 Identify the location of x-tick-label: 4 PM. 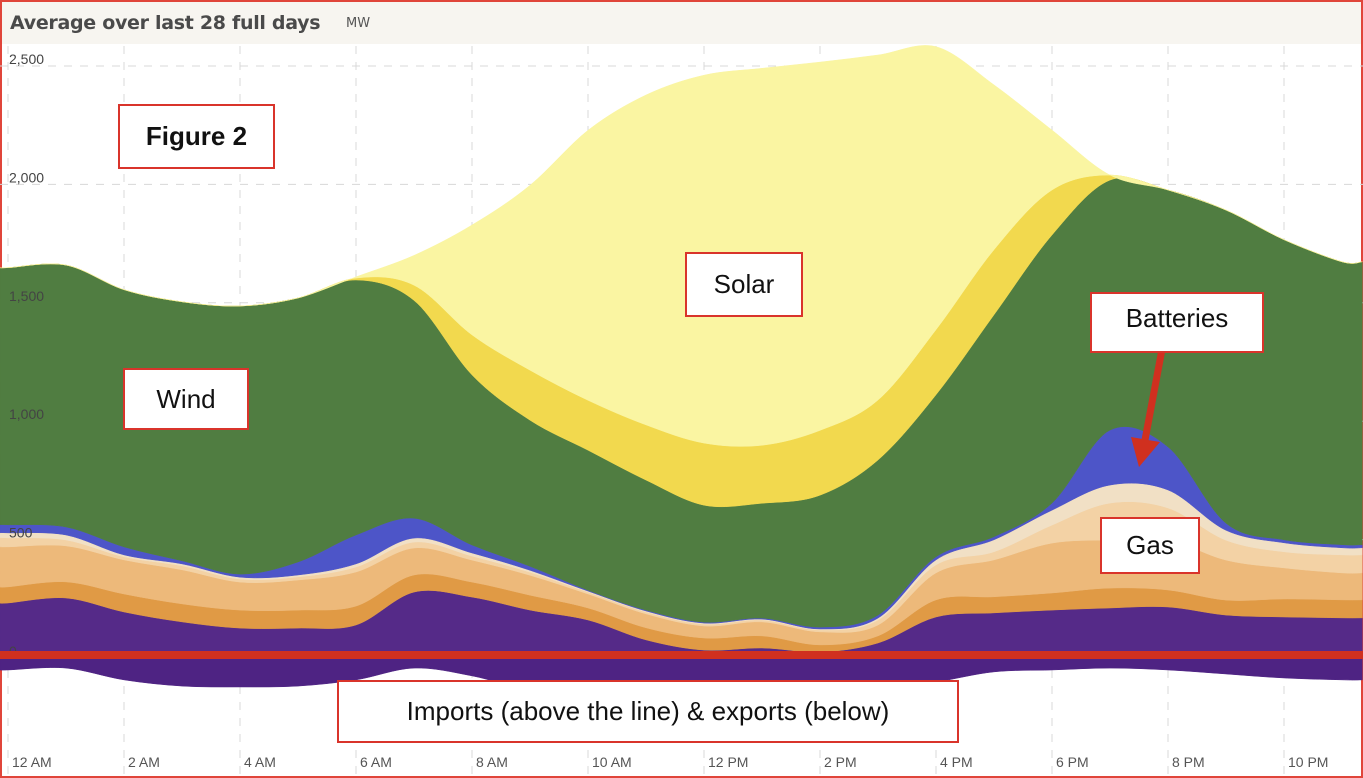
(956, 762).